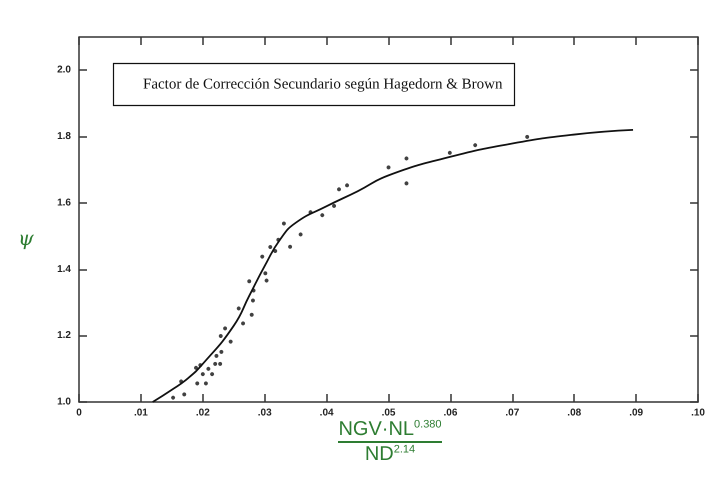 The width and height of the screenshot is (708, 483). Describe the element at coordinates (636, 413) in the screenshot. I see `x-tick-label: .09` at that location.